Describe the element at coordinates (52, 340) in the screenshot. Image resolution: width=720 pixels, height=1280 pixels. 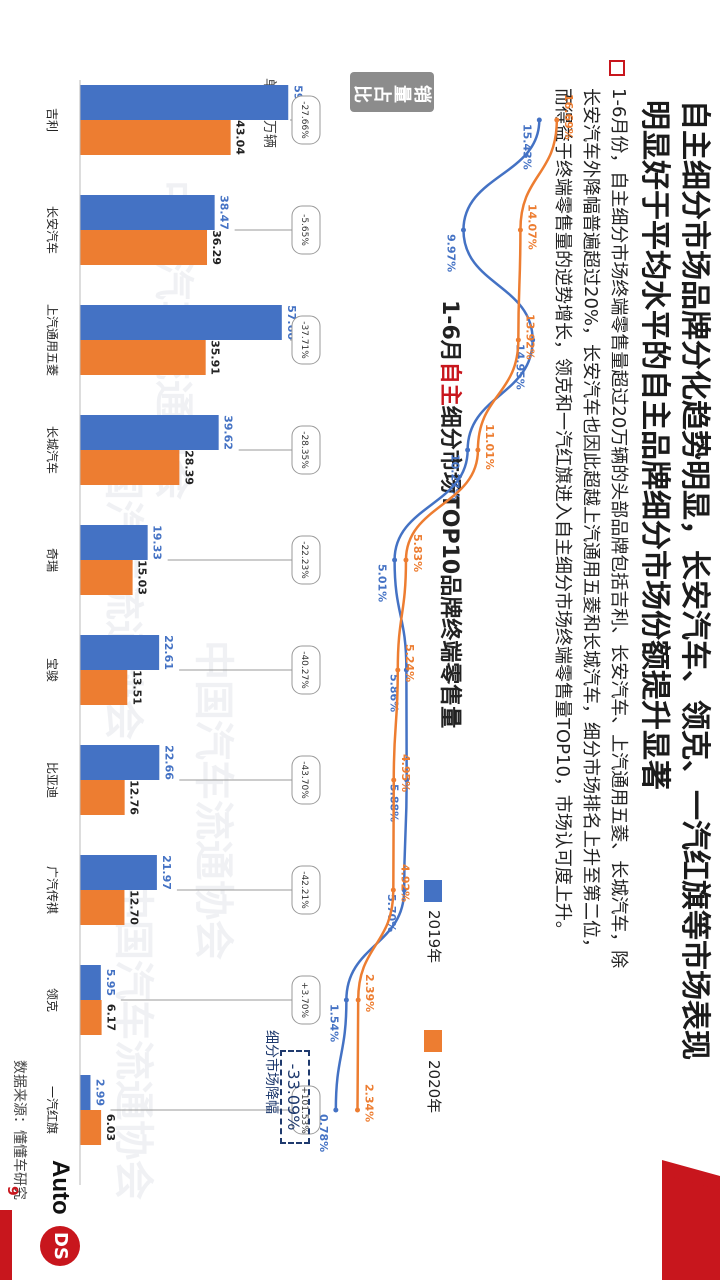
I see `category-label: 上汽通用五菱` at that location.